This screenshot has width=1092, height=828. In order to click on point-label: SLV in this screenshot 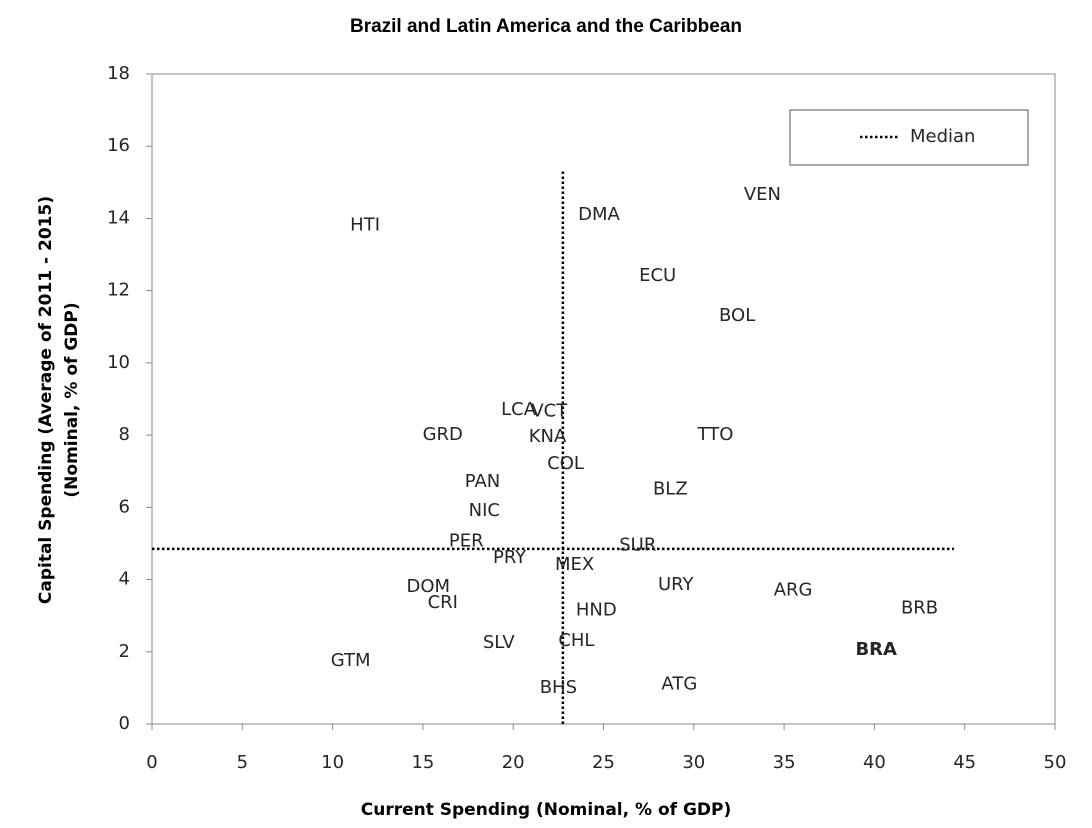, I will do `click(499, 642)`.